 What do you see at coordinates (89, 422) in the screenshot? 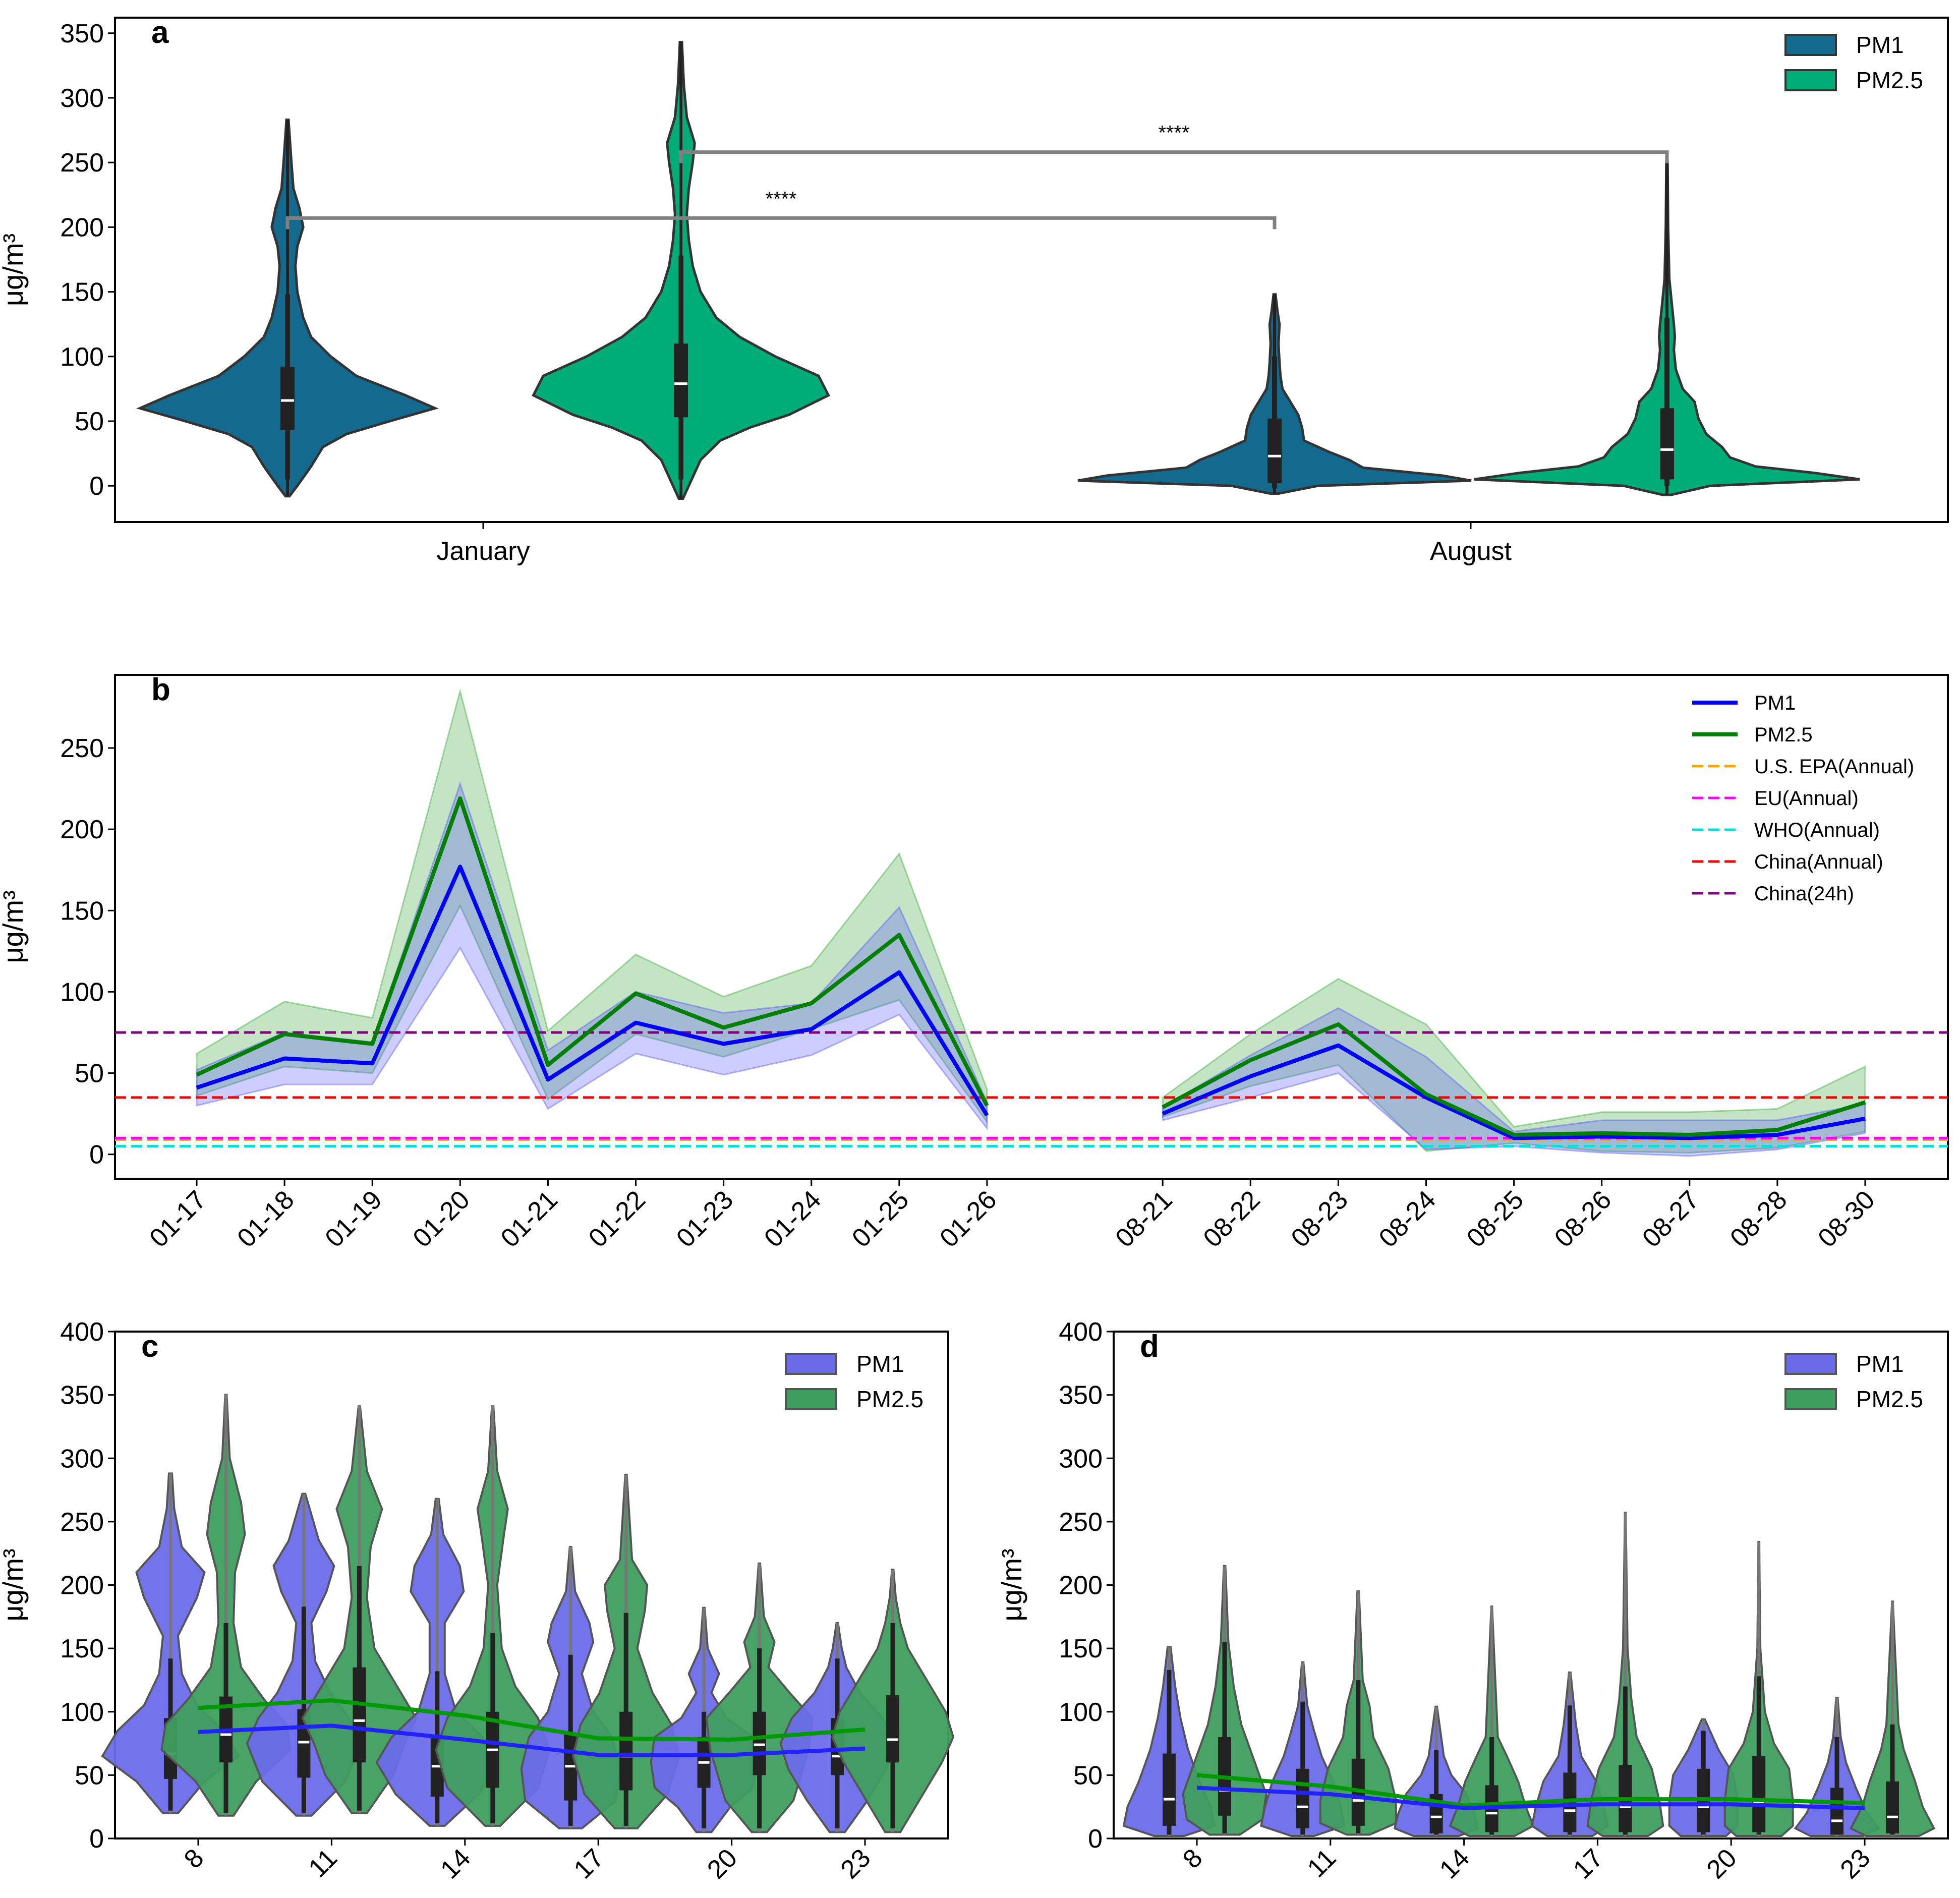
I see `a-ytick-label: 50` at bounding box center [89, 422].